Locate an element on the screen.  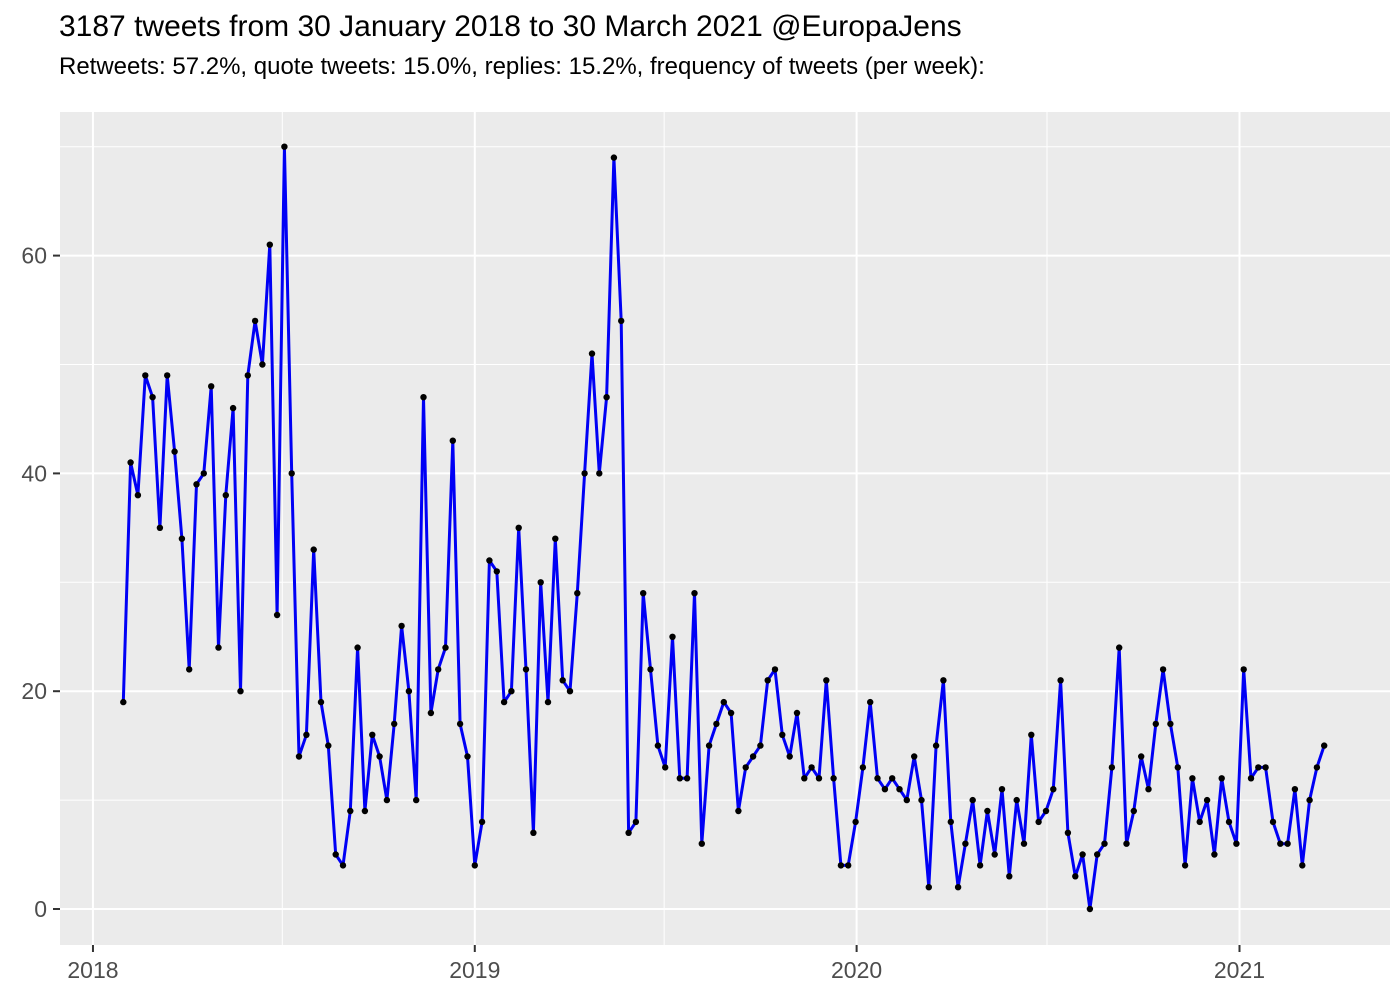
y-axis-tick-label: 60 is located at coordinates (34, 256).